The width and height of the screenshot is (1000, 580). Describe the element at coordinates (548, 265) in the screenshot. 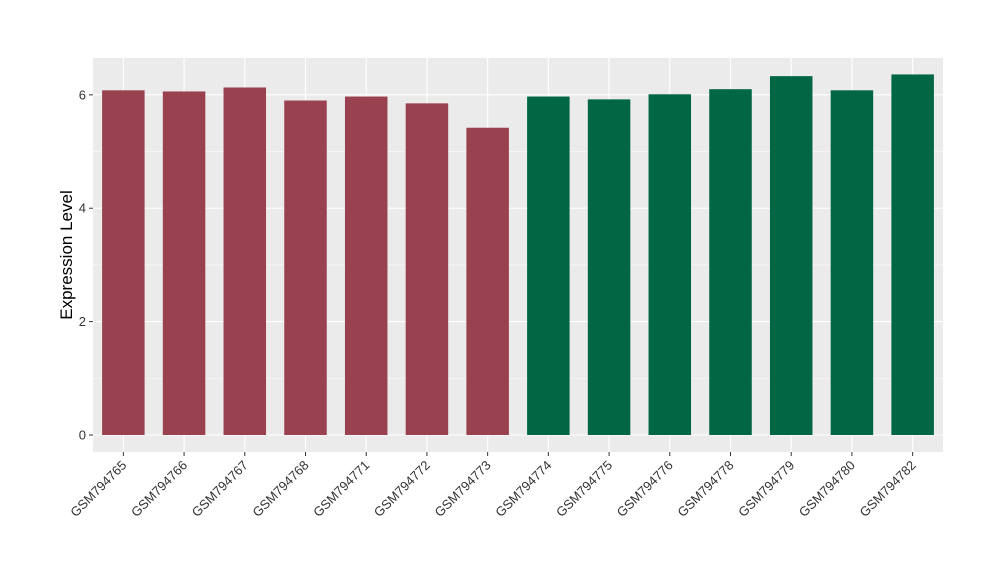

I see `bar-GSM794774` at that location.